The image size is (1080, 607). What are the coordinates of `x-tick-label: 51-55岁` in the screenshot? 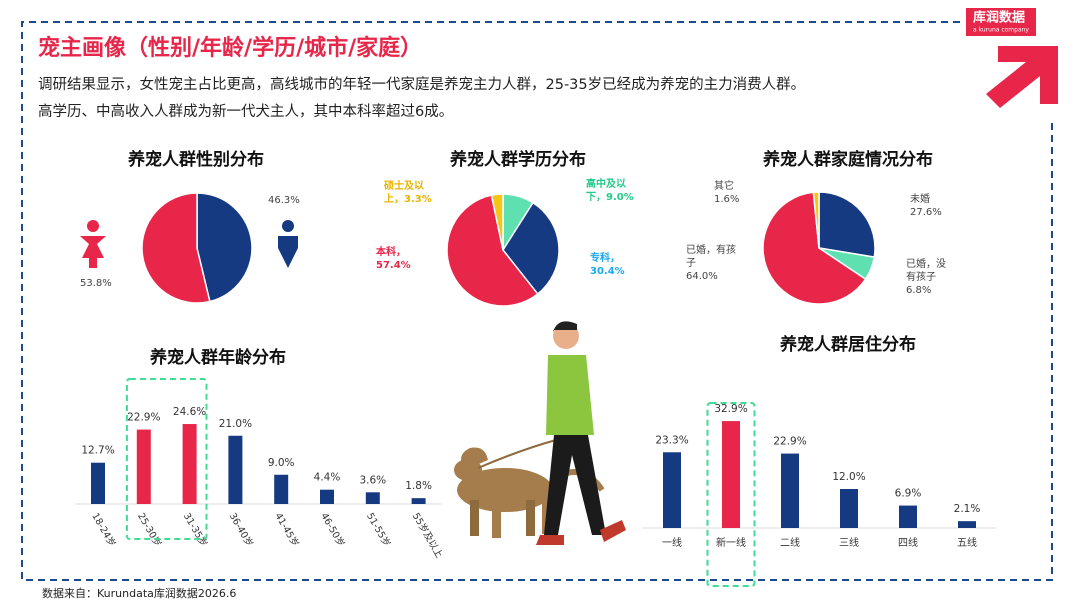 It's located at (378, 530).